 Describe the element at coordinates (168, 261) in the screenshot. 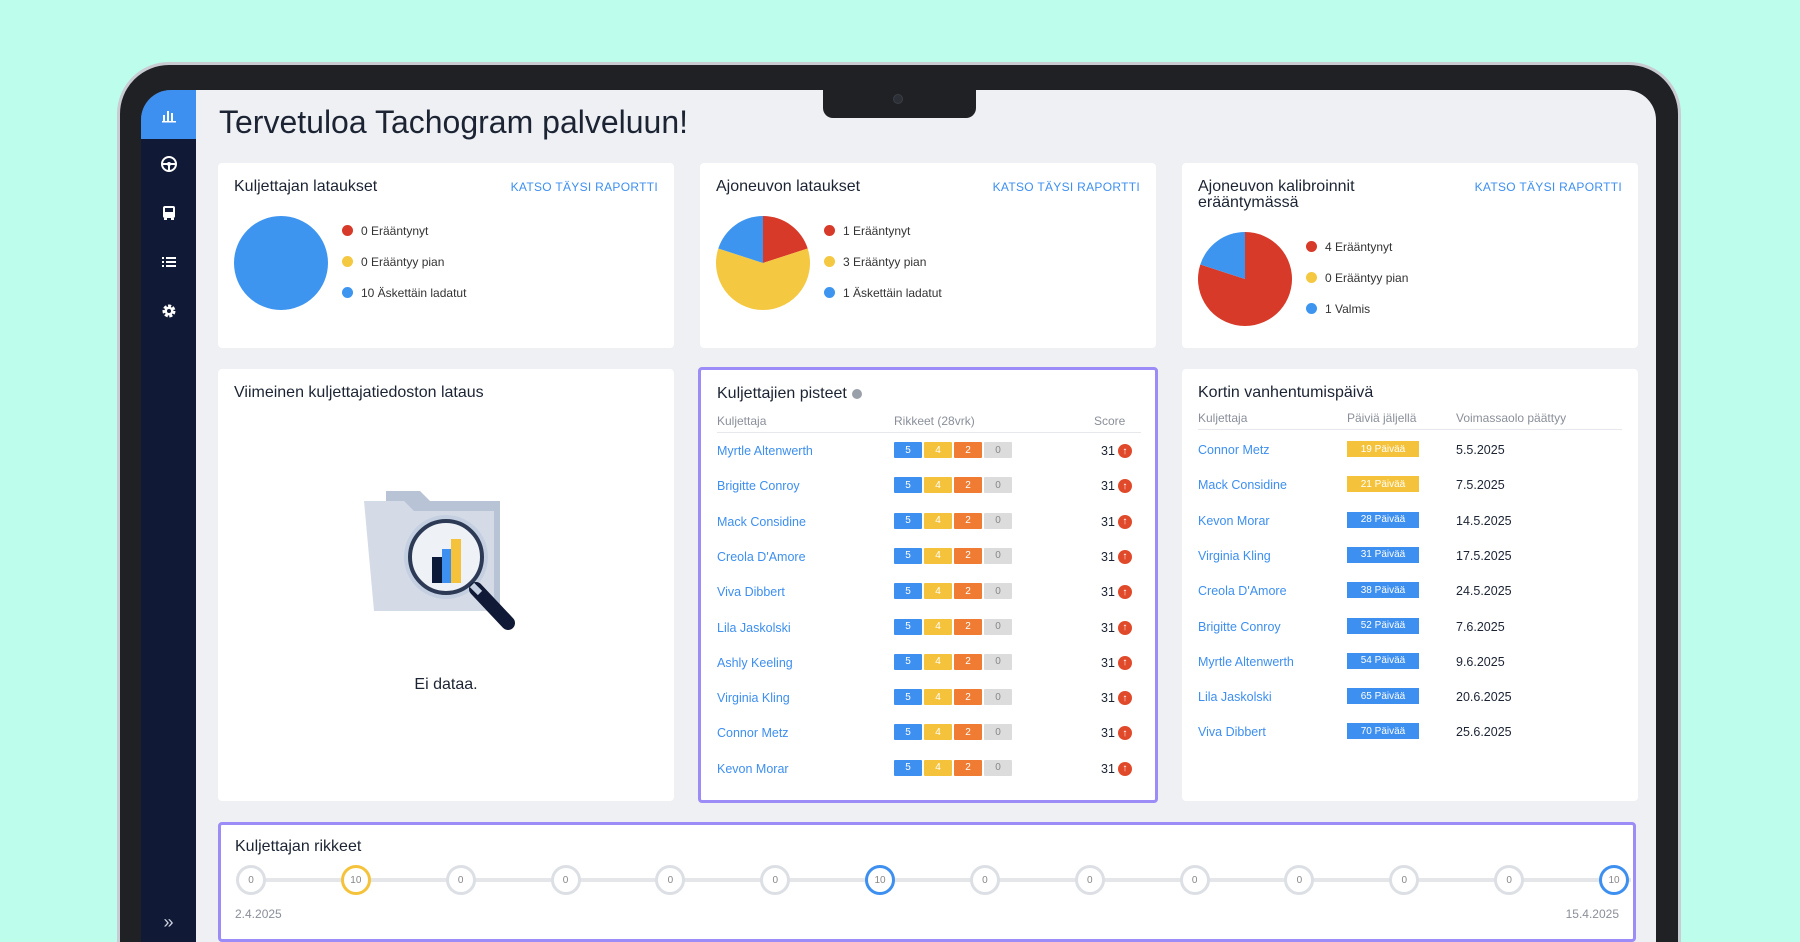

I see `sidebar-item-reports` at that location.